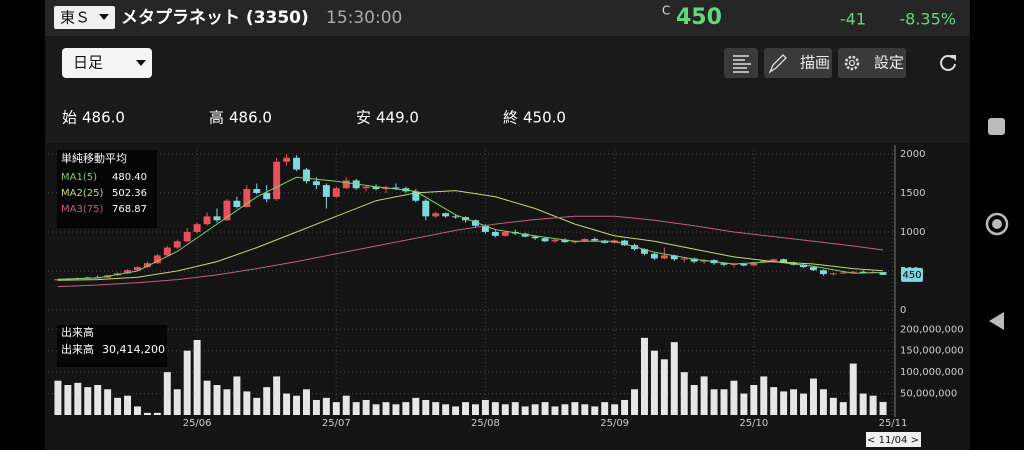  Describe the element at coordinates (996, 126) in the screenshot. I see `nav-recent` at that location.